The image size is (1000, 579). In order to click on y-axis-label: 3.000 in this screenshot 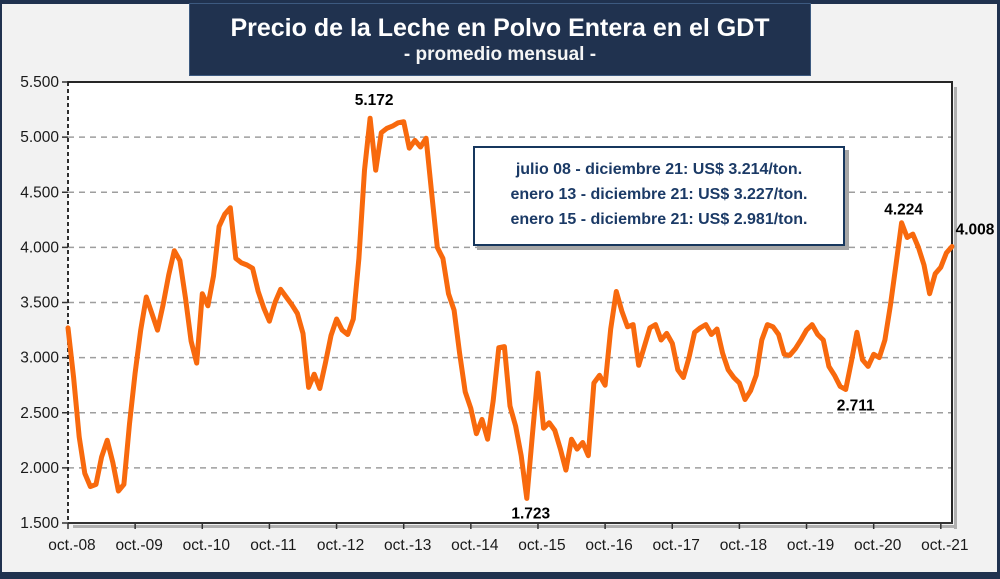, I will do `click(39, 358)`.